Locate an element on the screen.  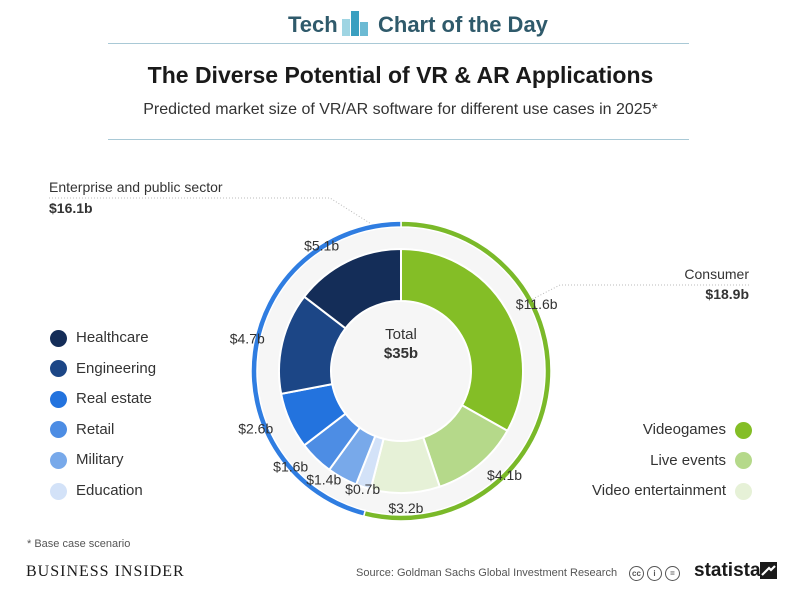
legend-label: Engineering is located at coordinates (116, 368).